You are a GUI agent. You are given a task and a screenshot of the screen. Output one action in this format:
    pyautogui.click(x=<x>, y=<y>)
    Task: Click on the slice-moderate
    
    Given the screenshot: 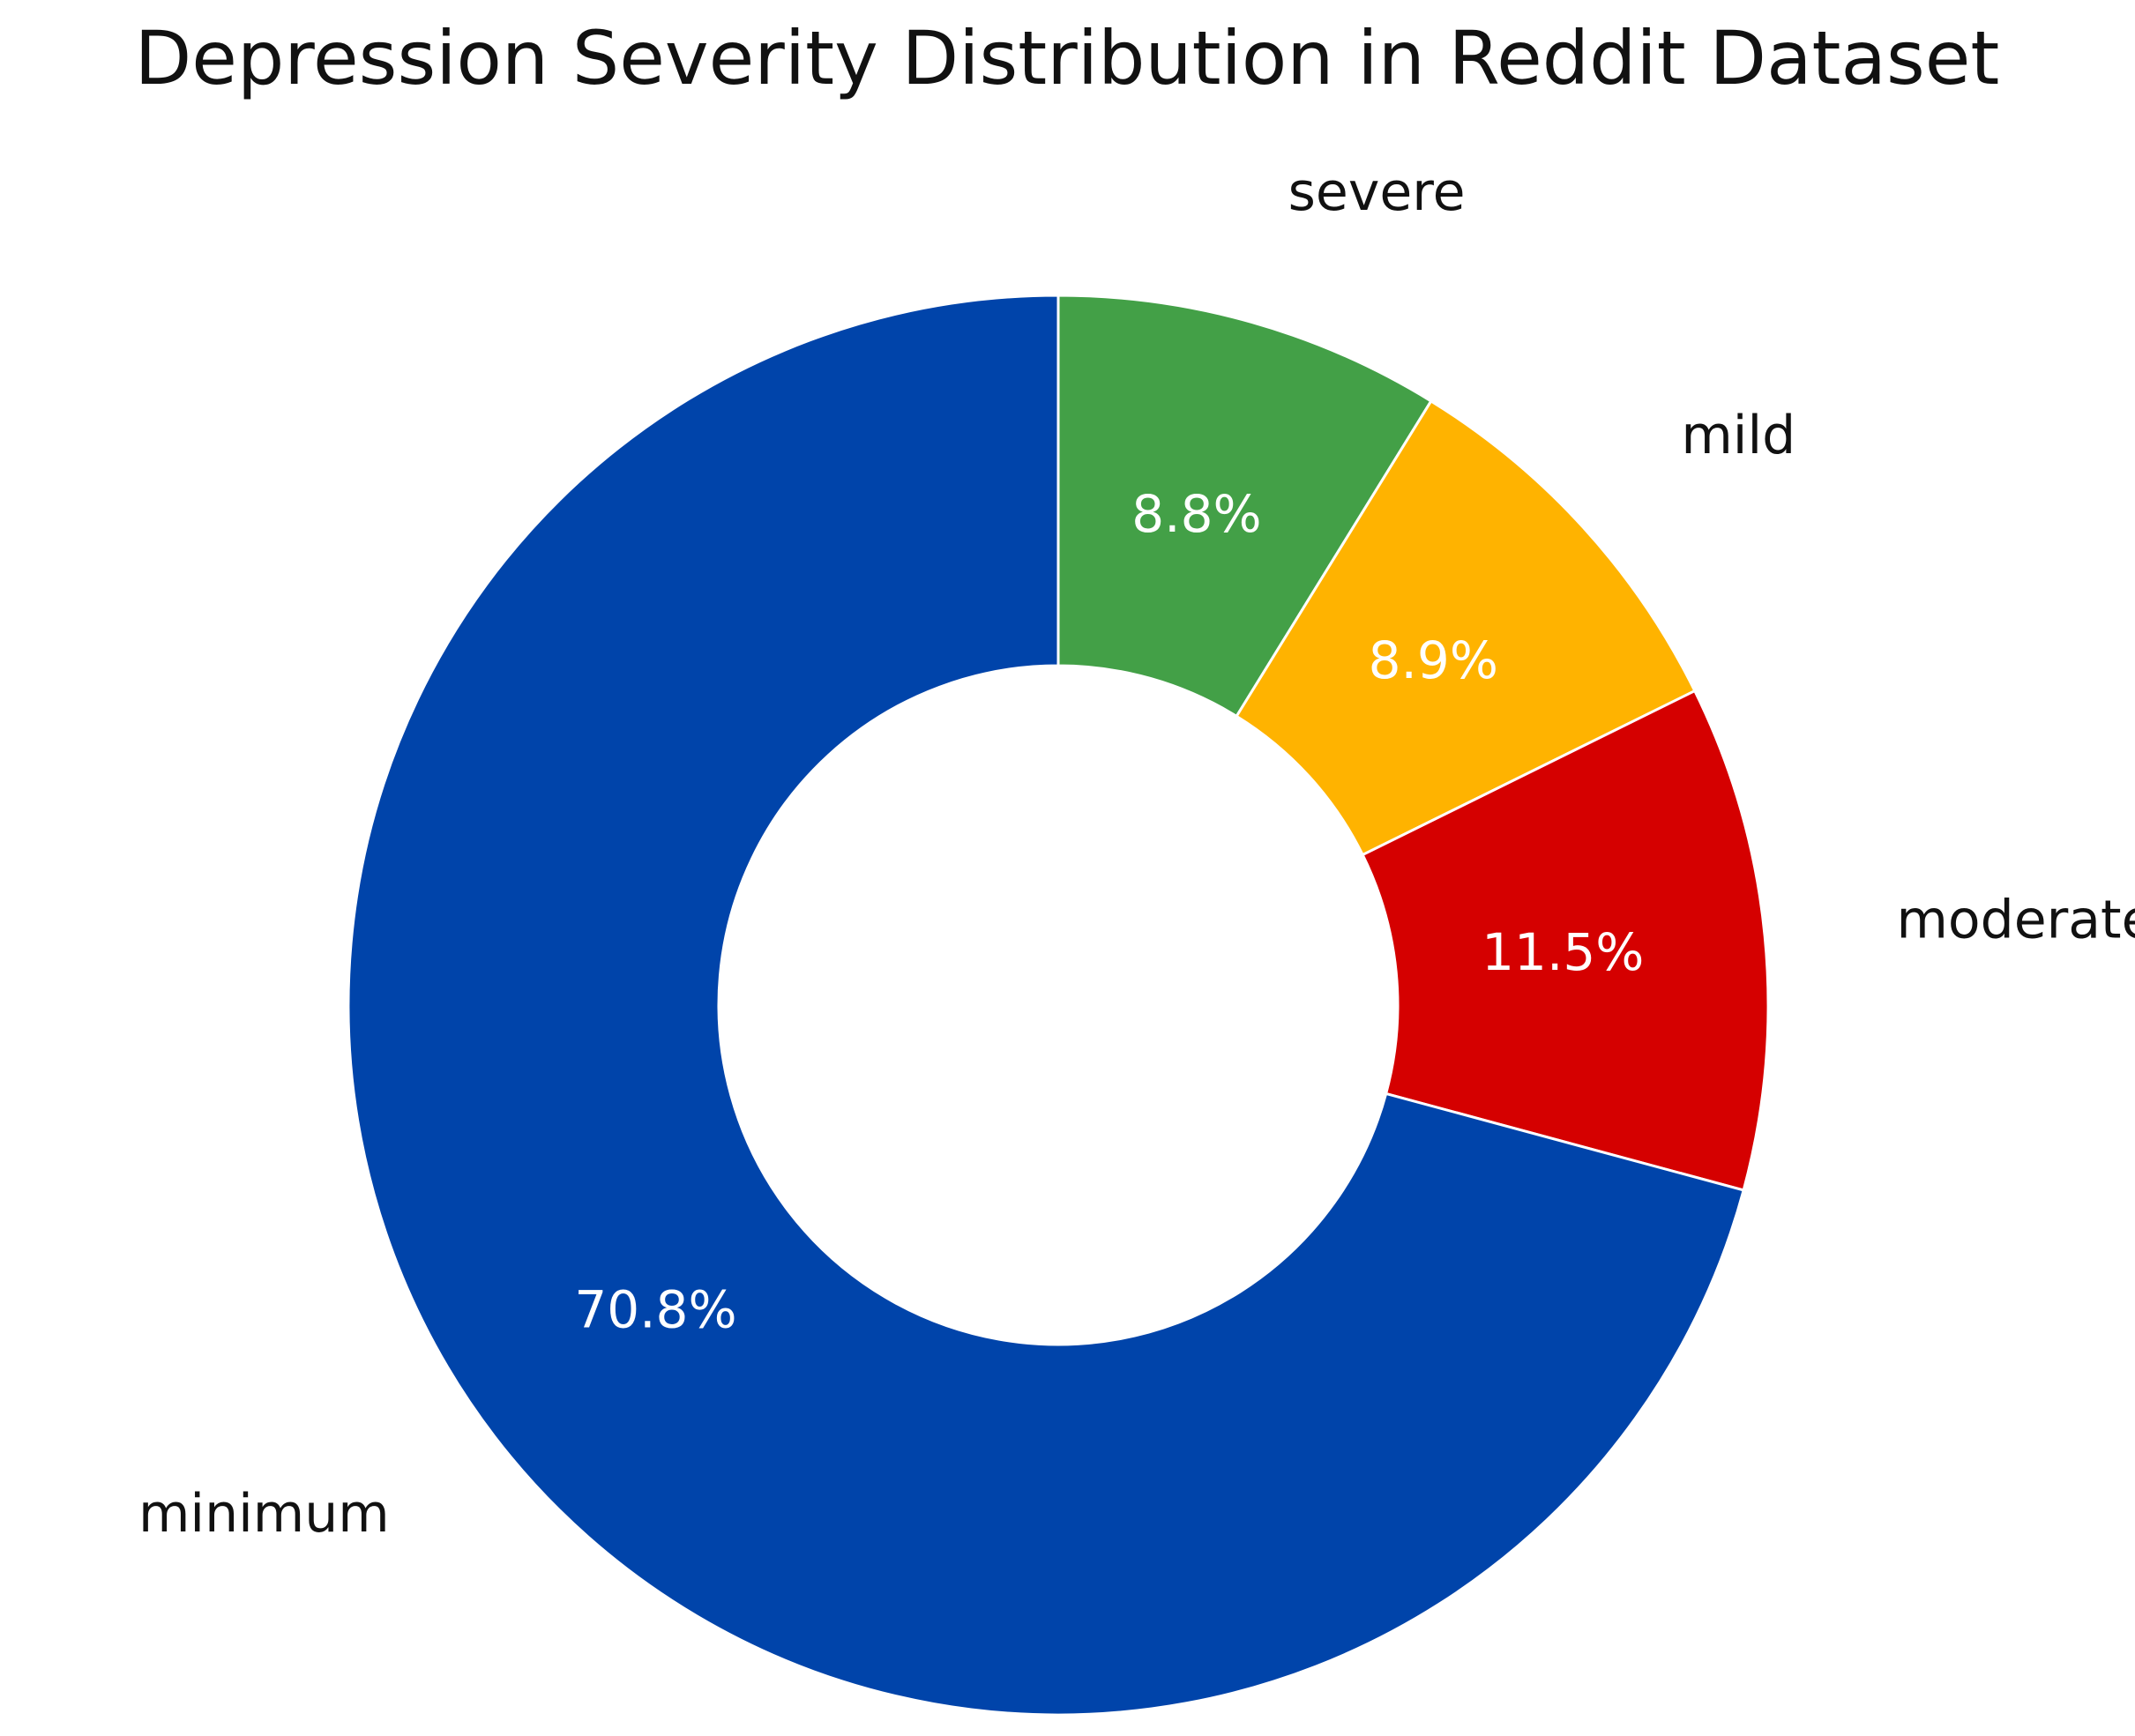 What is the action you would take?
    pyautogui.click(x=1565, y=940)
    